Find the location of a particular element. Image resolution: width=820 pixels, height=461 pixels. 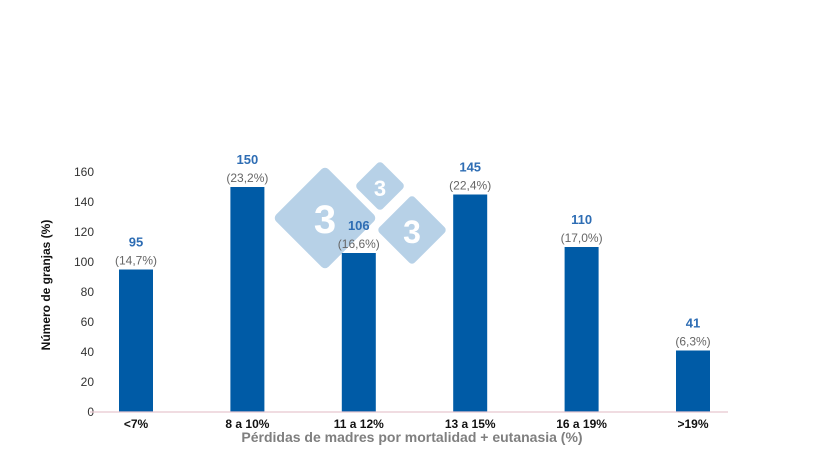

y-tick-label: 20 is located at coordinates (88, 382).